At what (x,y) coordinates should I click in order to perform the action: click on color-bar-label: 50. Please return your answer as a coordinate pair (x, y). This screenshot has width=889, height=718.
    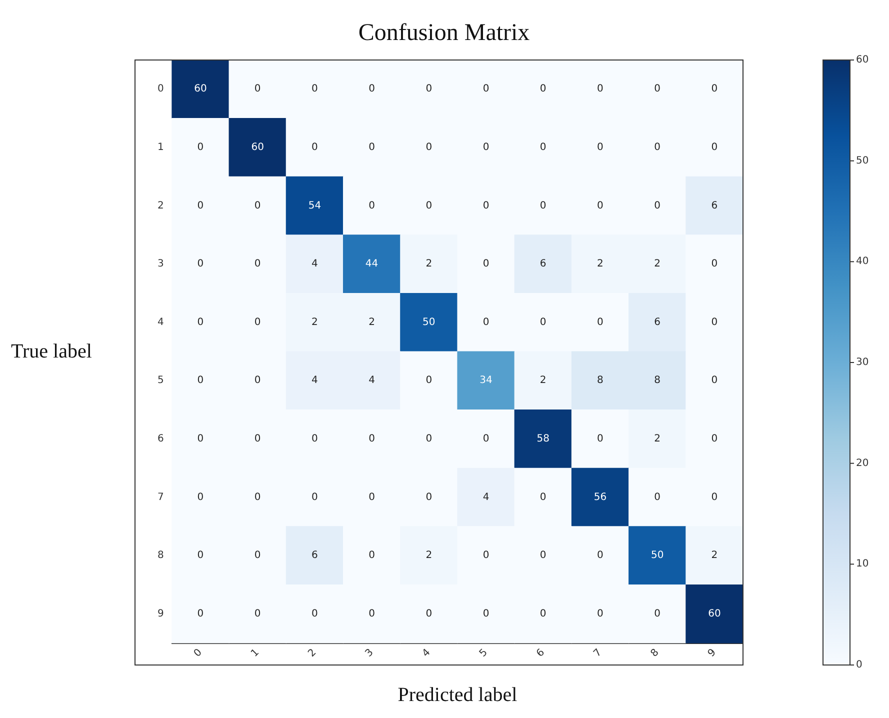
    Looking at the image, I should click on (862, 160).